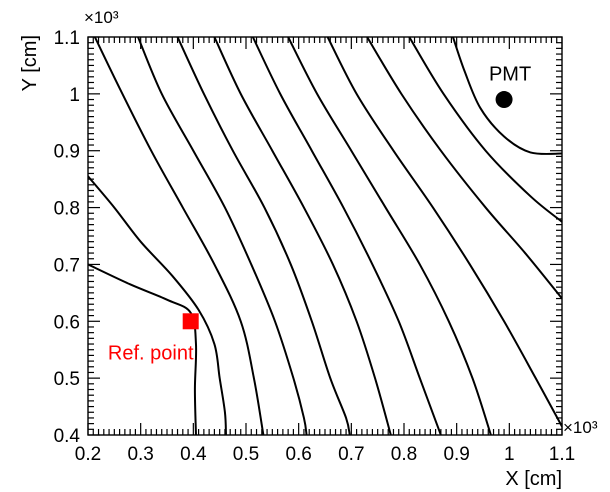  I want to click on x-tick-label: 1.1, so click(562, 454).